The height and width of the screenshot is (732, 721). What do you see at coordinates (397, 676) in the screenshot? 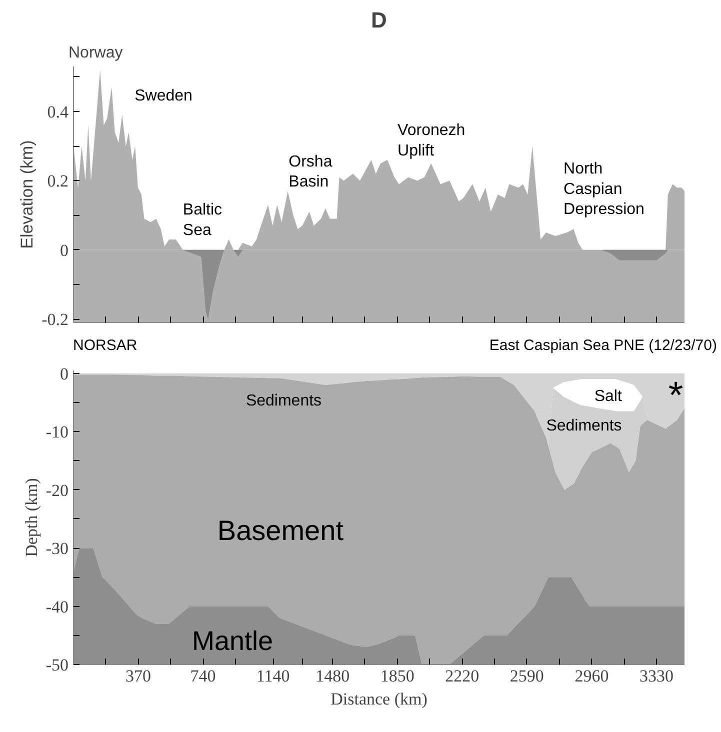
I see `x-tick-label: 1850` at bounding box center [397, 676].